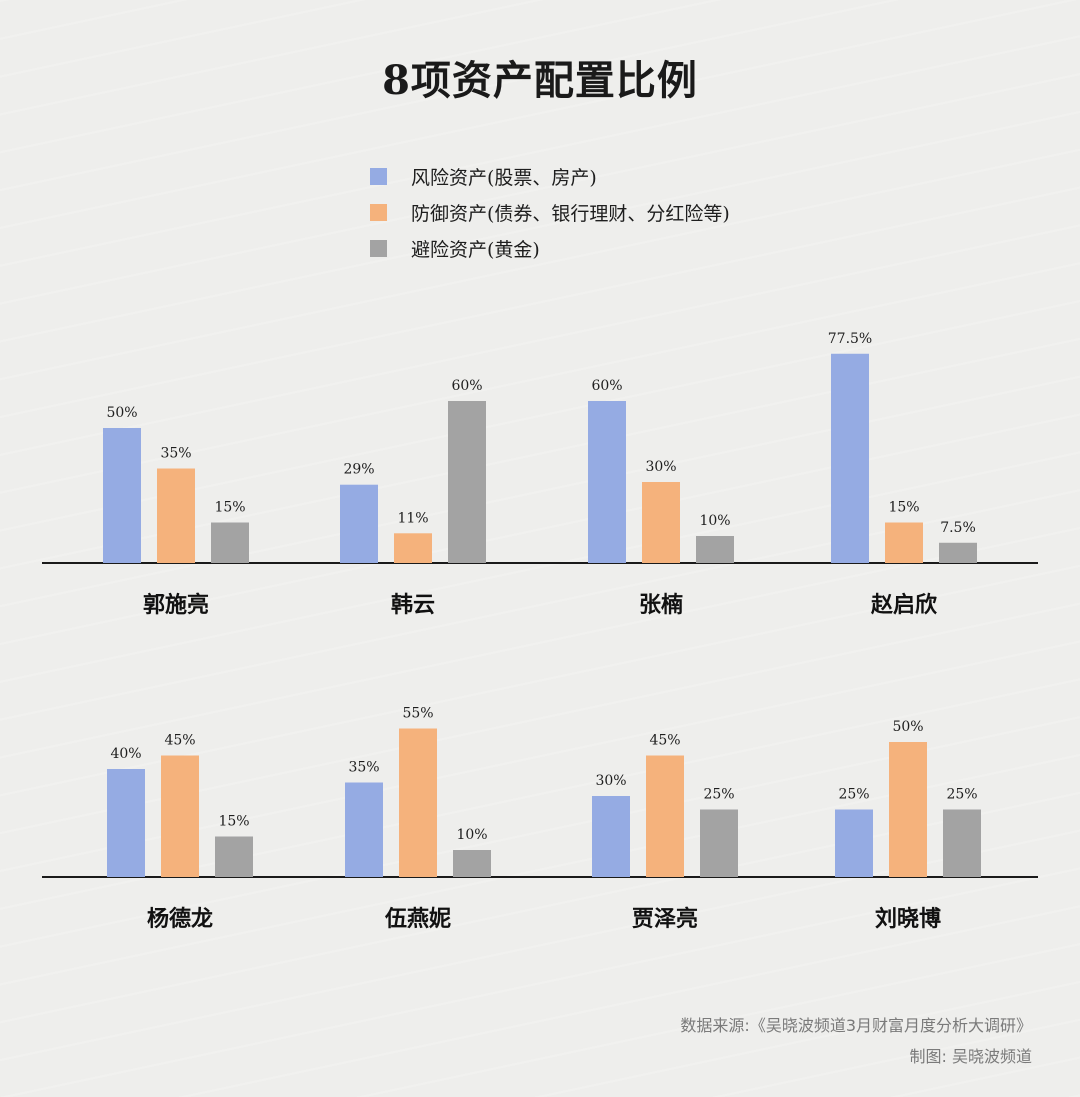 The image size is (1080, 1097). Describe the element at coordinates (179, 741) in the screenshot. I see `bar-value-label-defense-5: 45%` at that location.